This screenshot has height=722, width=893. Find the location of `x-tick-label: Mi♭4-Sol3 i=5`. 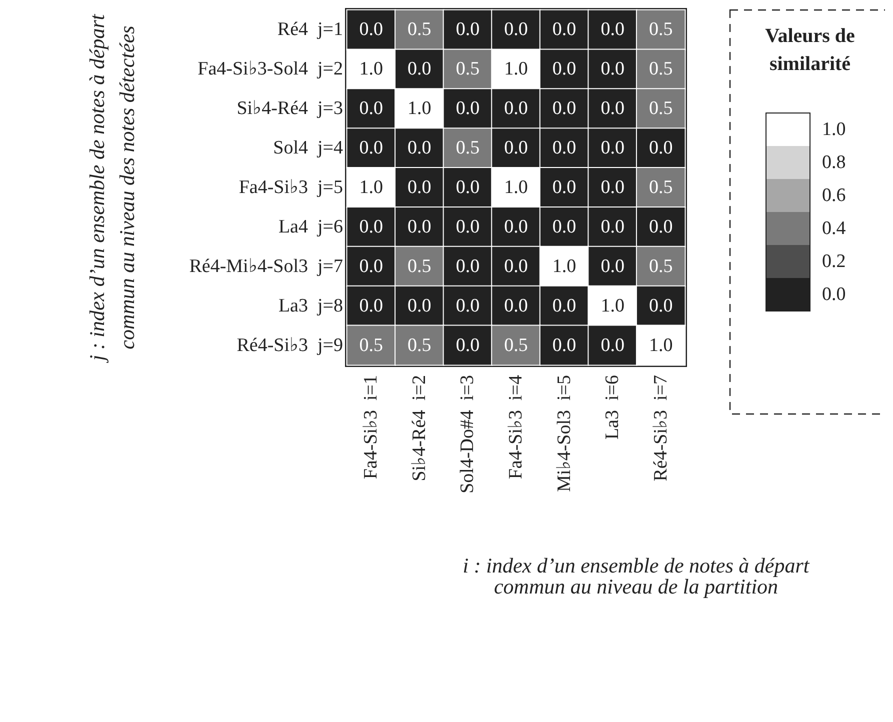

x-tick-label: Mi♭4-Sol3 i=5 is located at coordinates (564, 433).